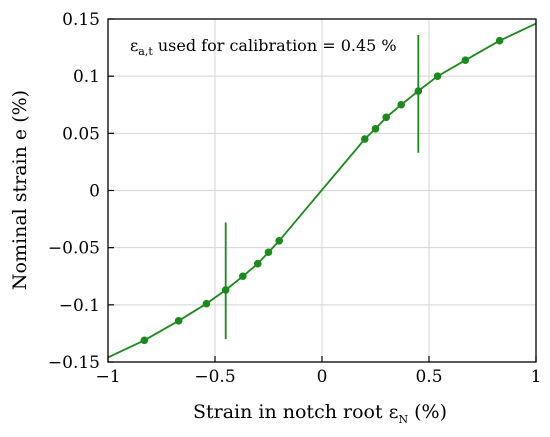 The width and height of the screenshot is (550, 437). I want to click on x-tick-label: −1, so click(107, 377).